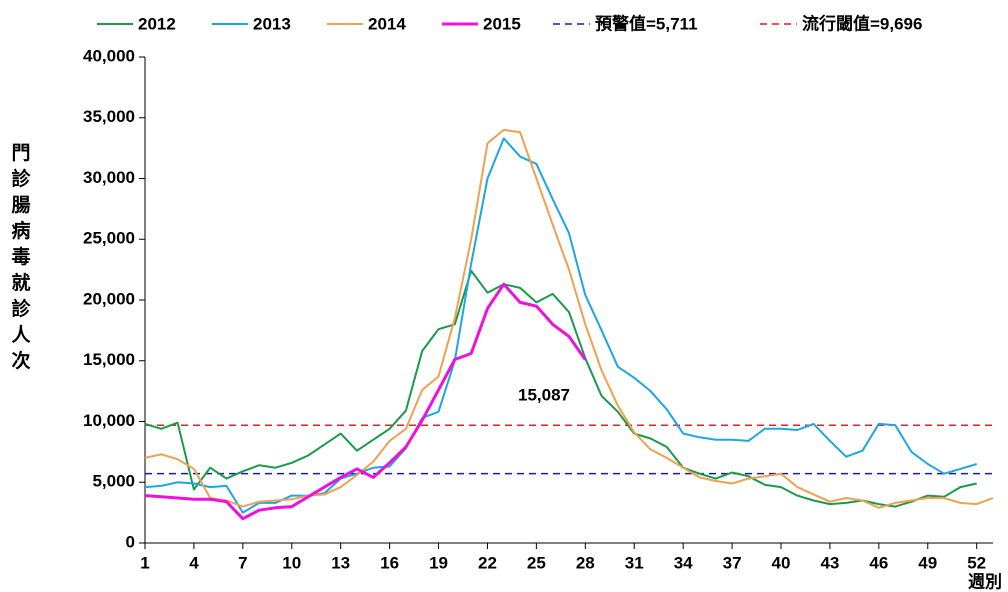 The width and height of the screenshot is (1008, 592). What do you see at coordinates (829, 562) in the screenshot?
I see `x-tick-label: 43` at bounding box center [829, 562].